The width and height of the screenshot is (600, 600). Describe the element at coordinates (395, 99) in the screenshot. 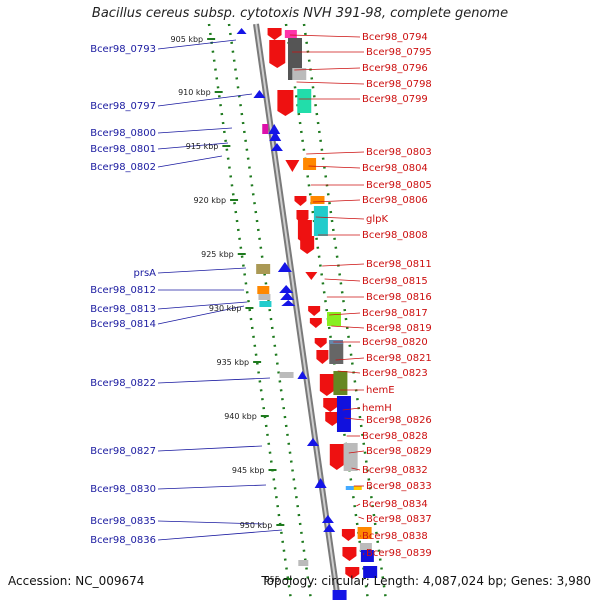

I see `right-gene-label: Bcer98_0799` at that location.